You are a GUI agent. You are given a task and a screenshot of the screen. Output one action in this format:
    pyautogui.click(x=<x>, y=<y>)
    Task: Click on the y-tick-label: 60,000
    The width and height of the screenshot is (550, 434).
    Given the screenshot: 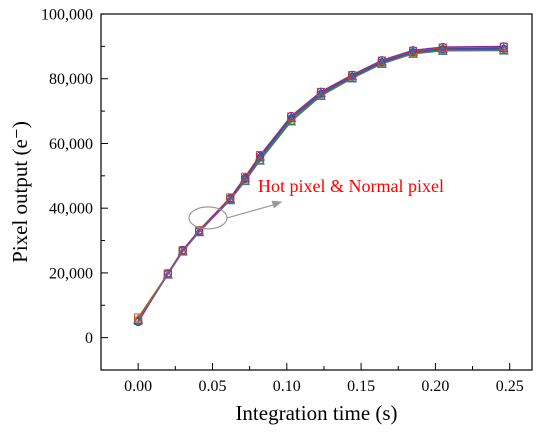 What is the action you would take?
    pyautogui.click(x=71, y=144)
    